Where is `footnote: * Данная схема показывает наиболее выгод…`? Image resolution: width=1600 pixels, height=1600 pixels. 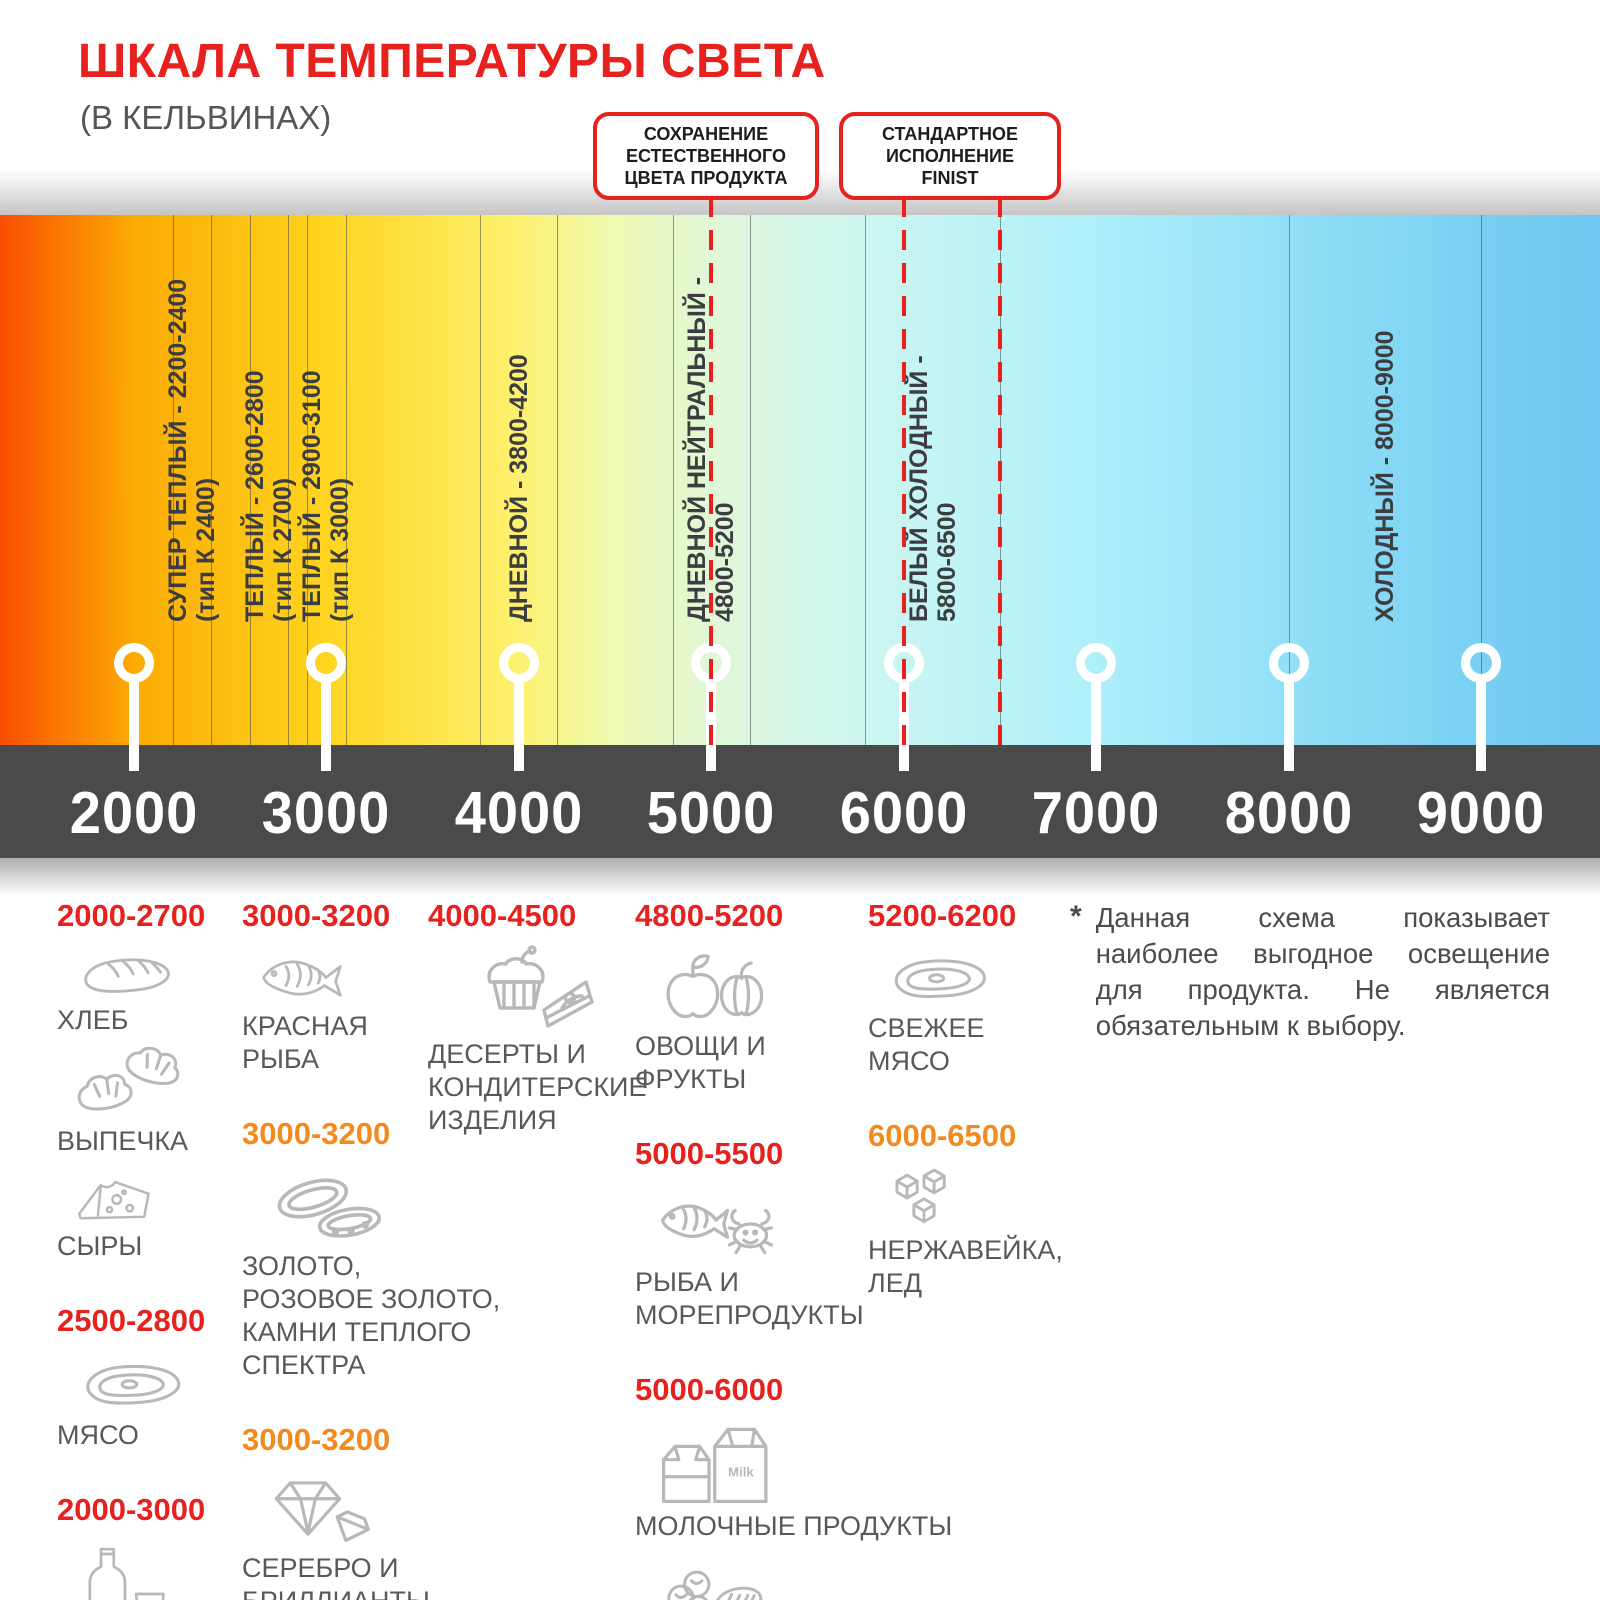
footnote: * Данная схема показывает наиболее выгод… is located at coordinates (1310, 972).